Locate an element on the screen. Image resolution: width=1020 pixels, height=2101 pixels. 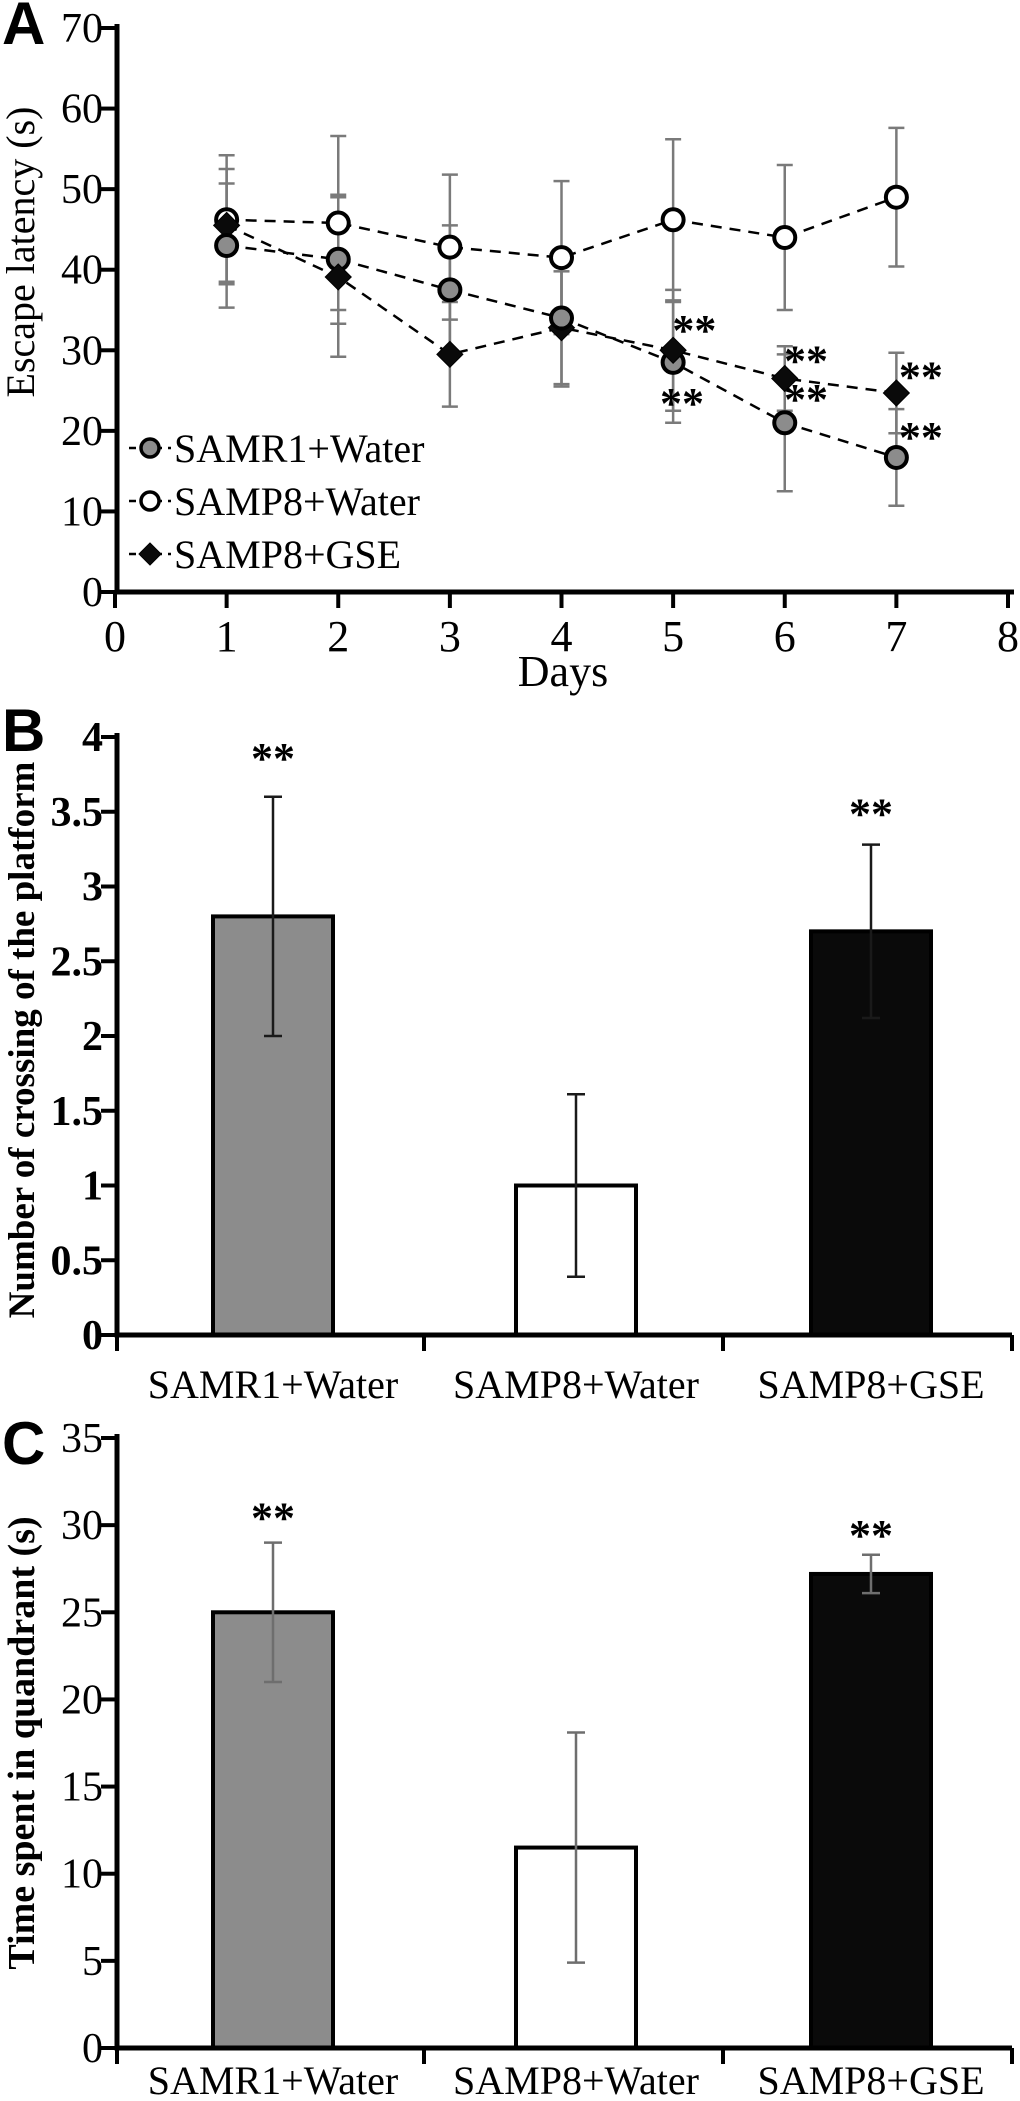
b-y-tick-label: 1 is located at coordinates (92, 1187).